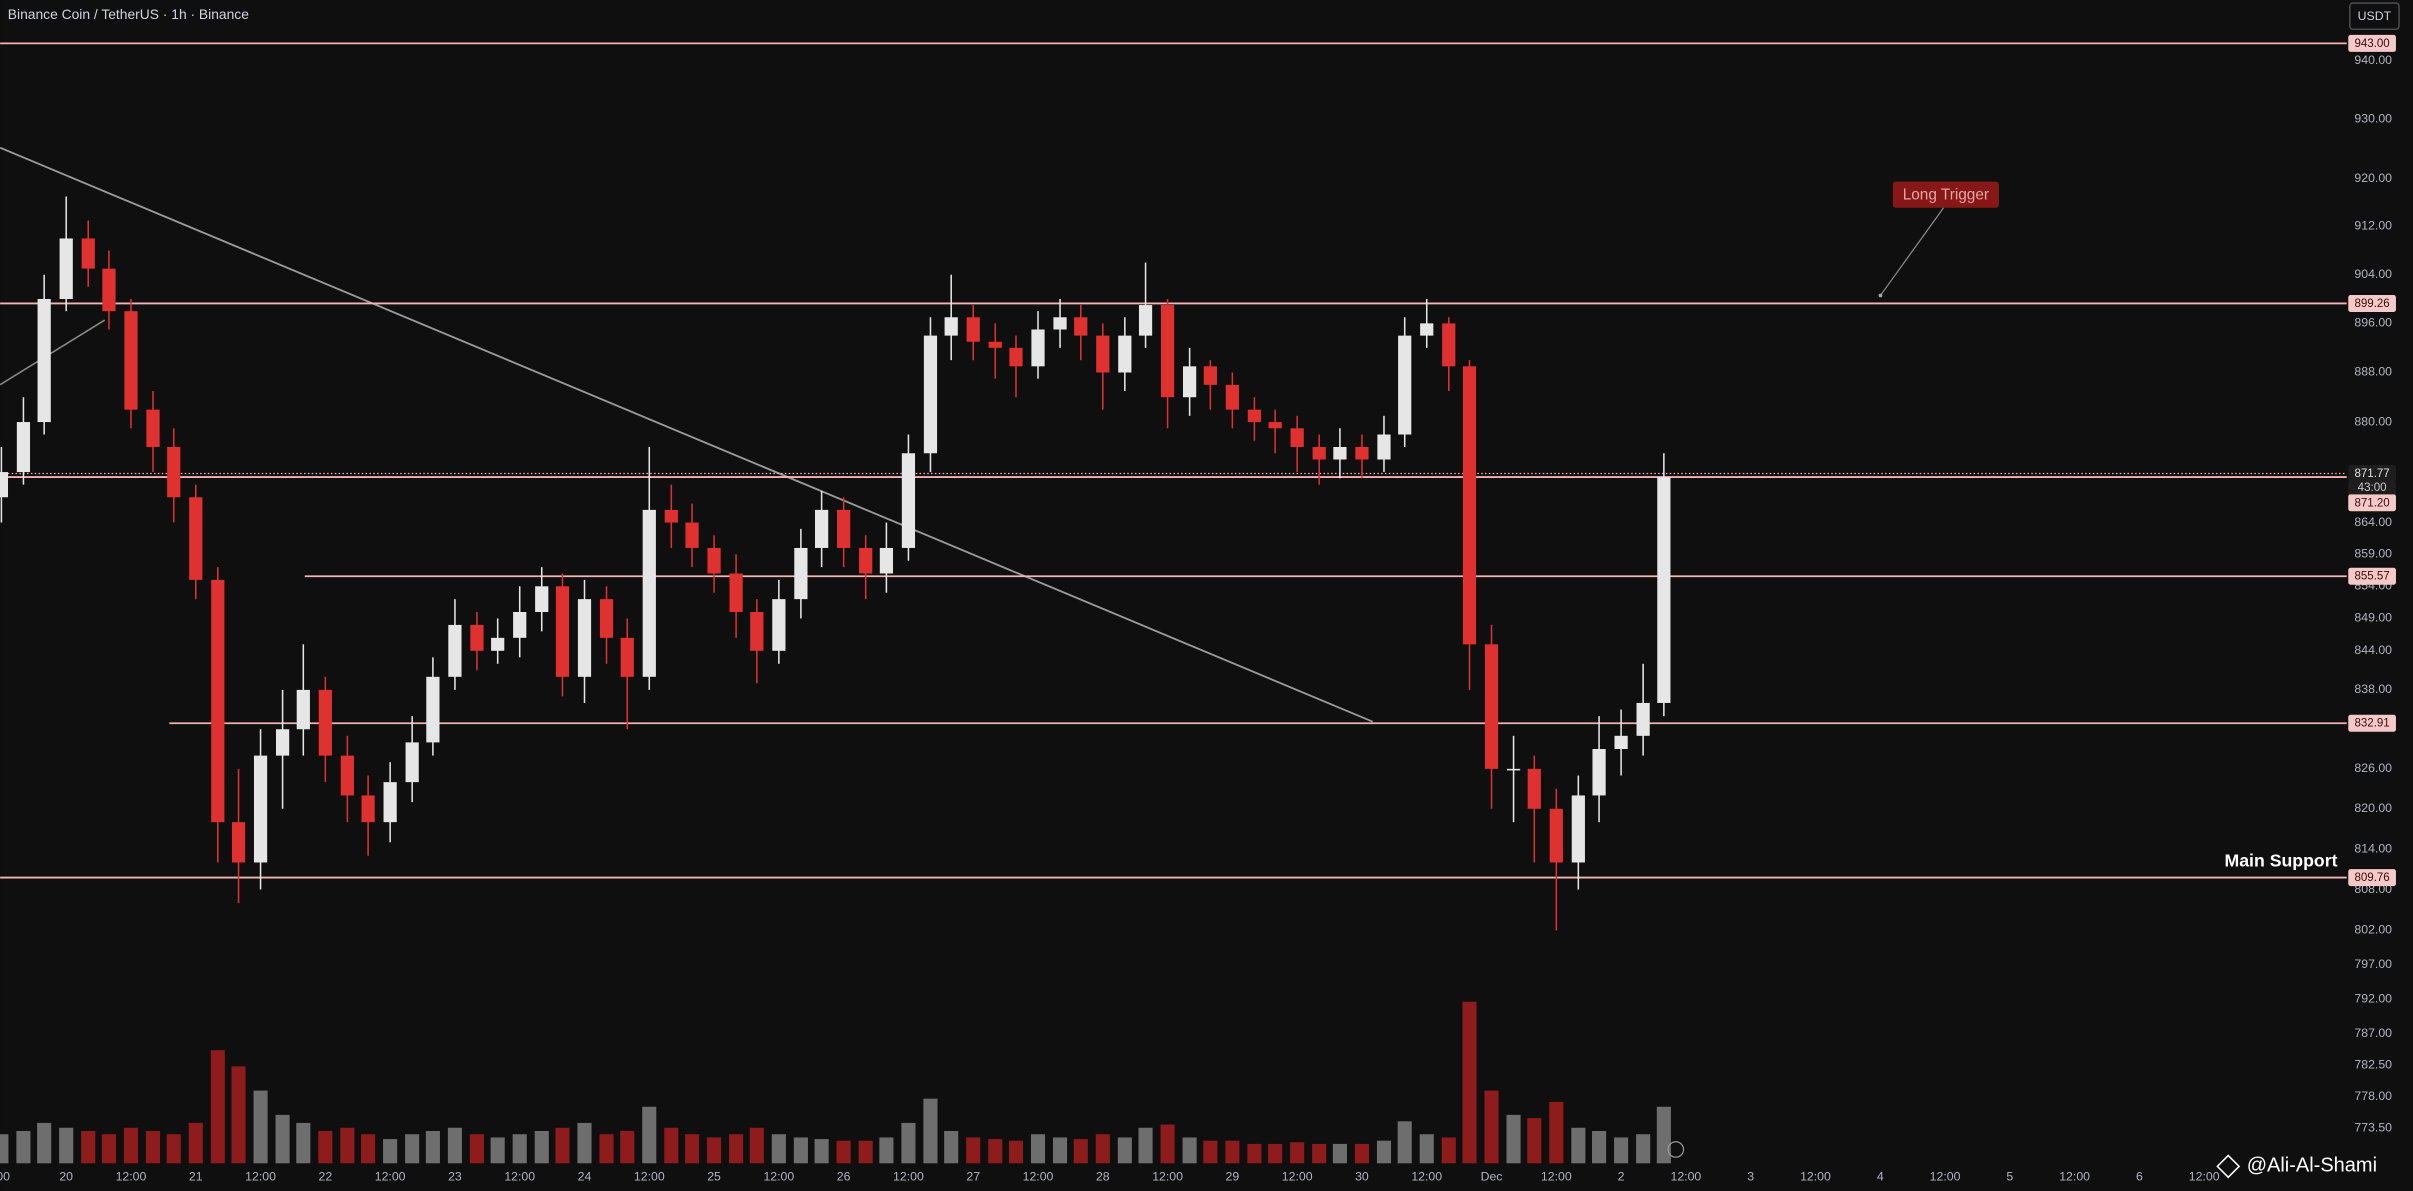 Image resolution: width=2413 pixels, height=1191 pixels. Describe the element at coordinates (2371, 44) in the screenshot. I see `level-tag-label: 943.00` at that location.